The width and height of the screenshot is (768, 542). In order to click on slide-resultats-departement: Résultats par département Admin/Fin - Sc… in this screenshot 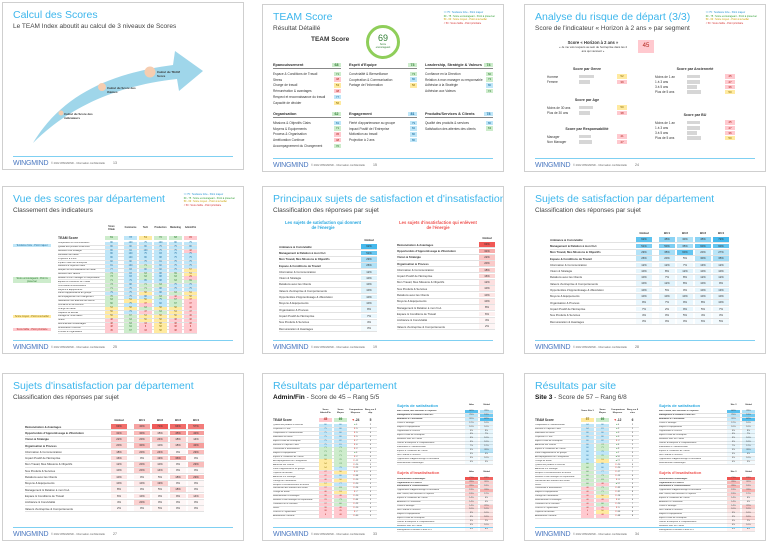, I will do `click(383, 457)`.